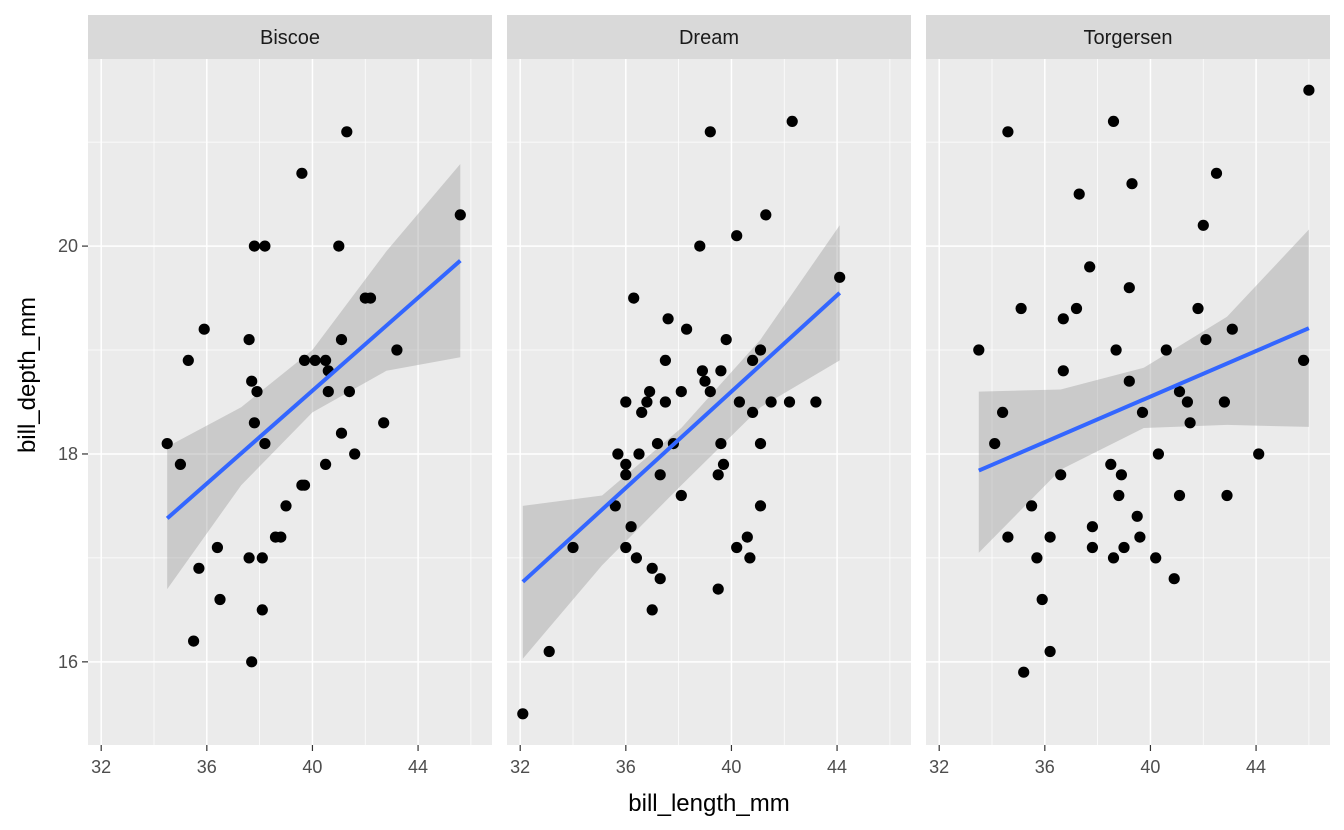  Describe the element at coordinates (290, 38) in the screenshot. I see `facet-strip-label: Biscoe` at that location.